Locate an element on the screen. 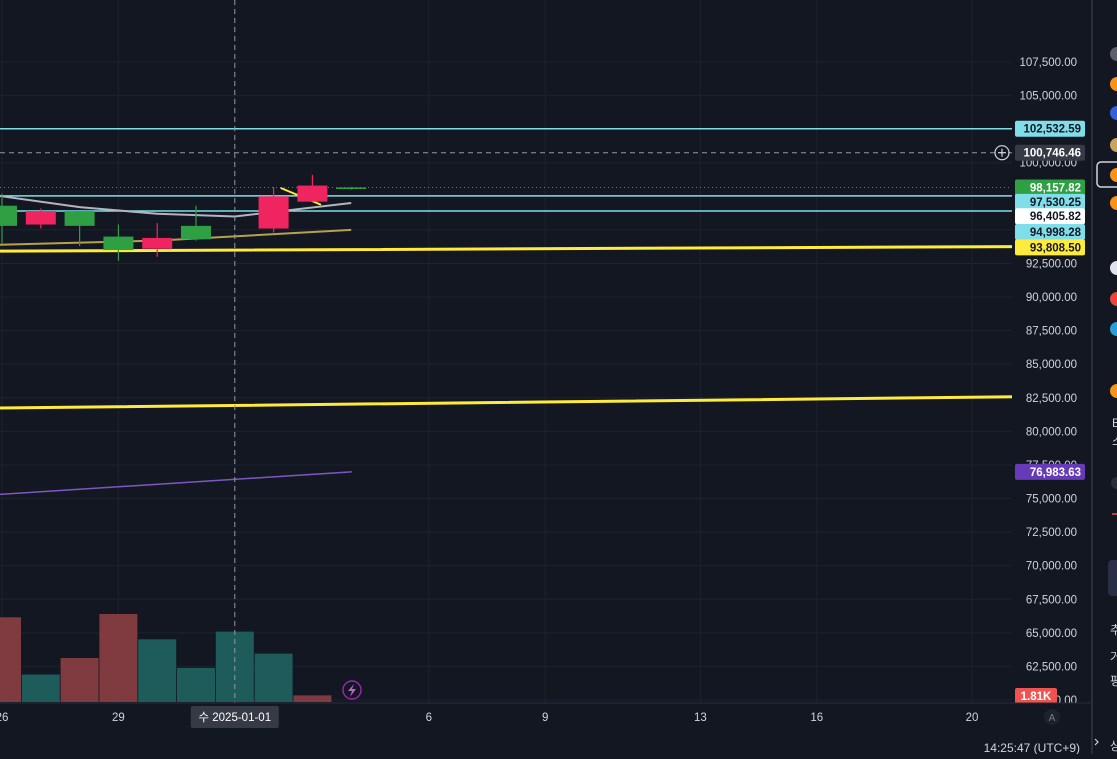 The image size is (1117, 759). price-tick-label: 82,500.00 is located at coordinates (1051, 399).